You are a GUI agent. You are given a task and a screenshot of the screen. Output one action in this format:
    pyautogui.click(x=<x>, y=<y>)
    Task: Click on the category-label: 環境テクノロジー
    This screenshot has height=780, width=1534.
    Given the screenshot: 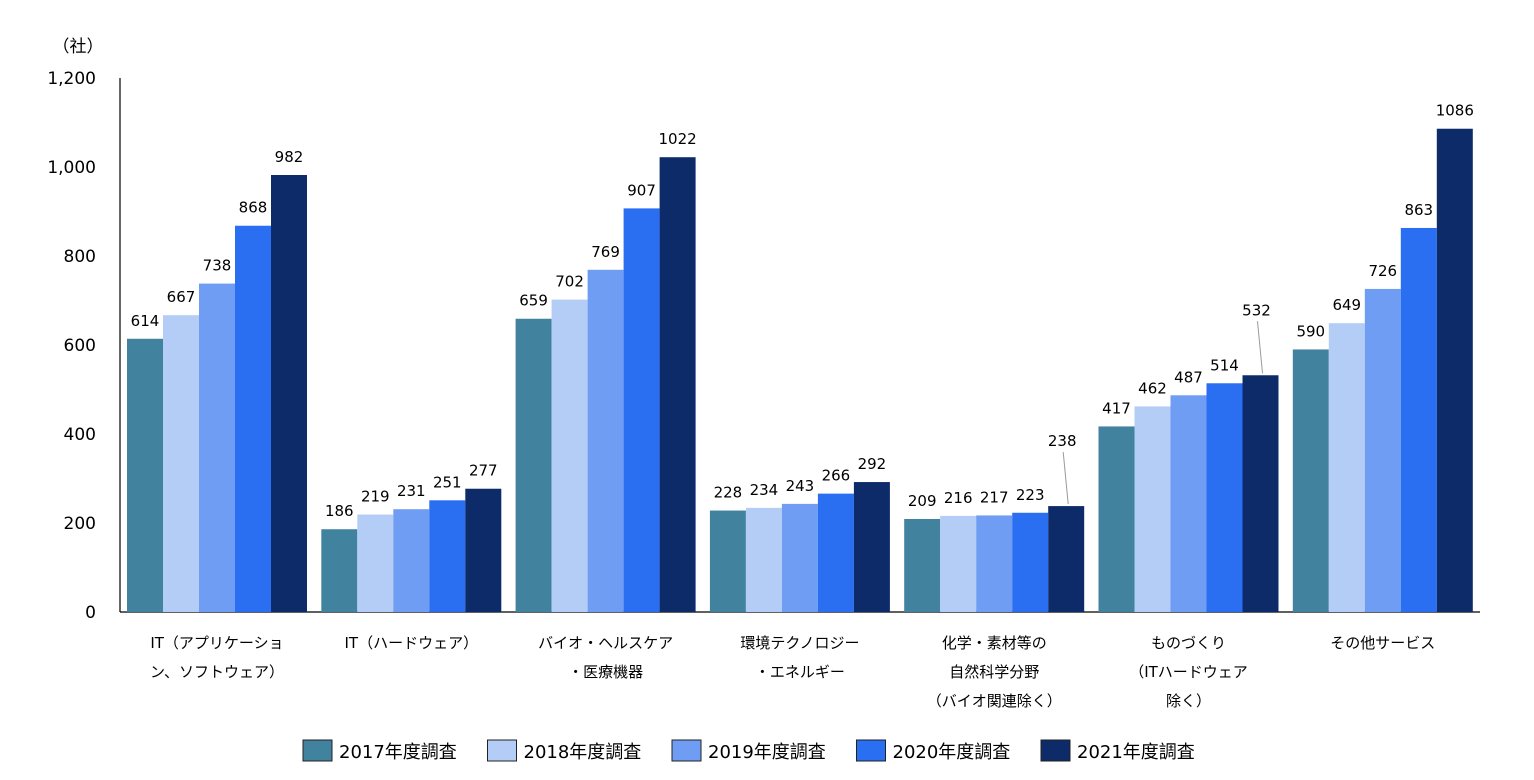 What is the action you would take?
    pyautogui.click(x=799, y=643)
    